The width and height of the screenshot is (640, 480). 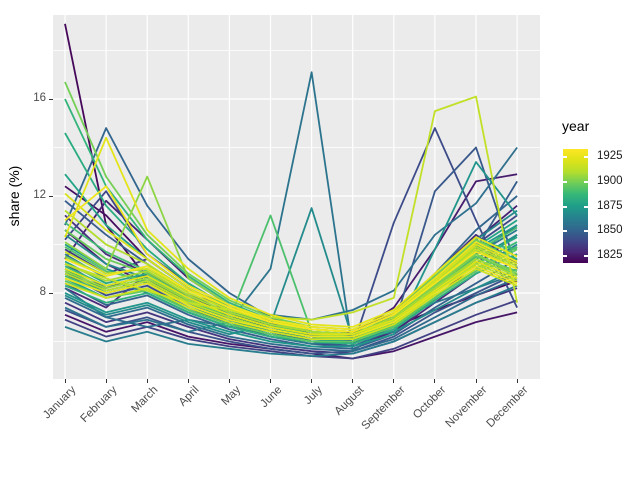 What do you see at coordinates (231, 396) in the screenshot?
I see `x-tick-label: May` at bounding box center [231, 396].